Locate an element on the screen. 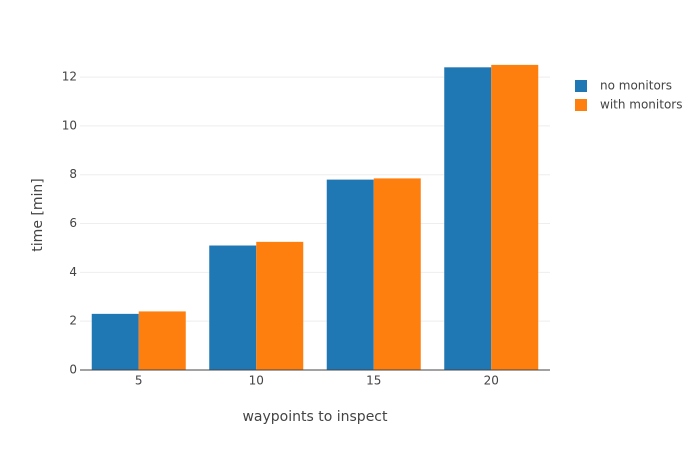 The height and width of the screenshot is (450, 700). y-tick-label: 4 is located at coordinates (73, 272).